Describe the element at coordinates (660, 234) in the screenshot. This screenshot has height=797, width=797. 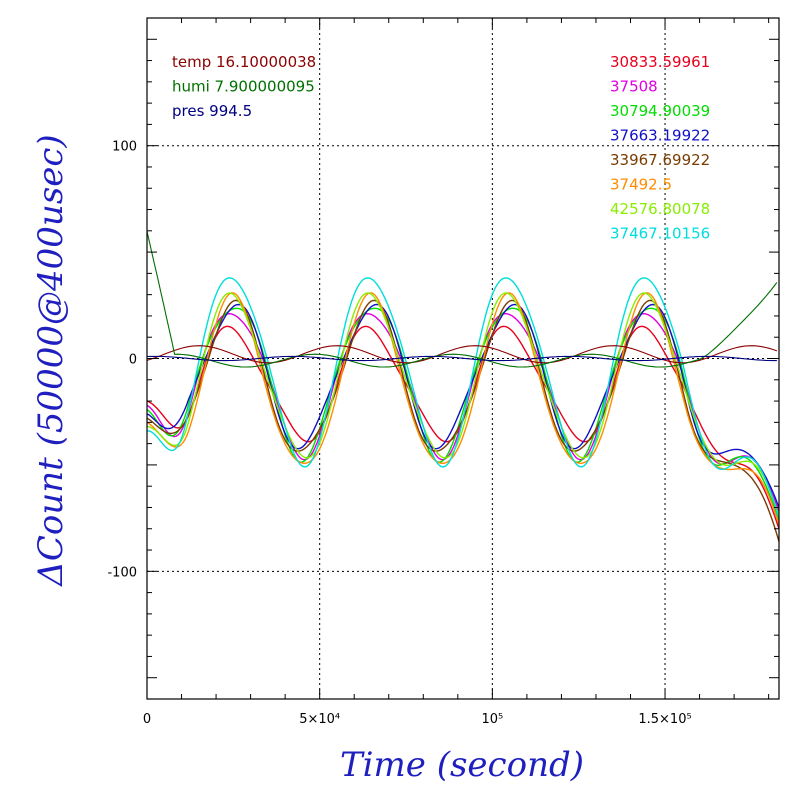
I see `series-legend-label: 37467.10156` at that location.